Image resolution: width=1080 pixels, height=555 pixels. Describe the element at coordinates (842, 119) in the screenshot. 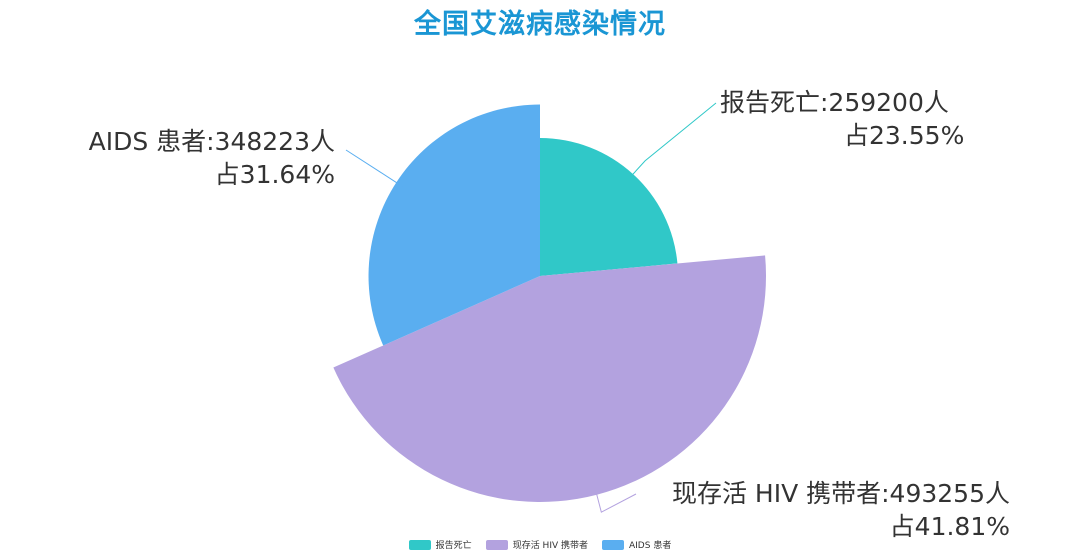

I see `slice-label-deaths: 报告死亡:259200人 占23.55%` at that location.